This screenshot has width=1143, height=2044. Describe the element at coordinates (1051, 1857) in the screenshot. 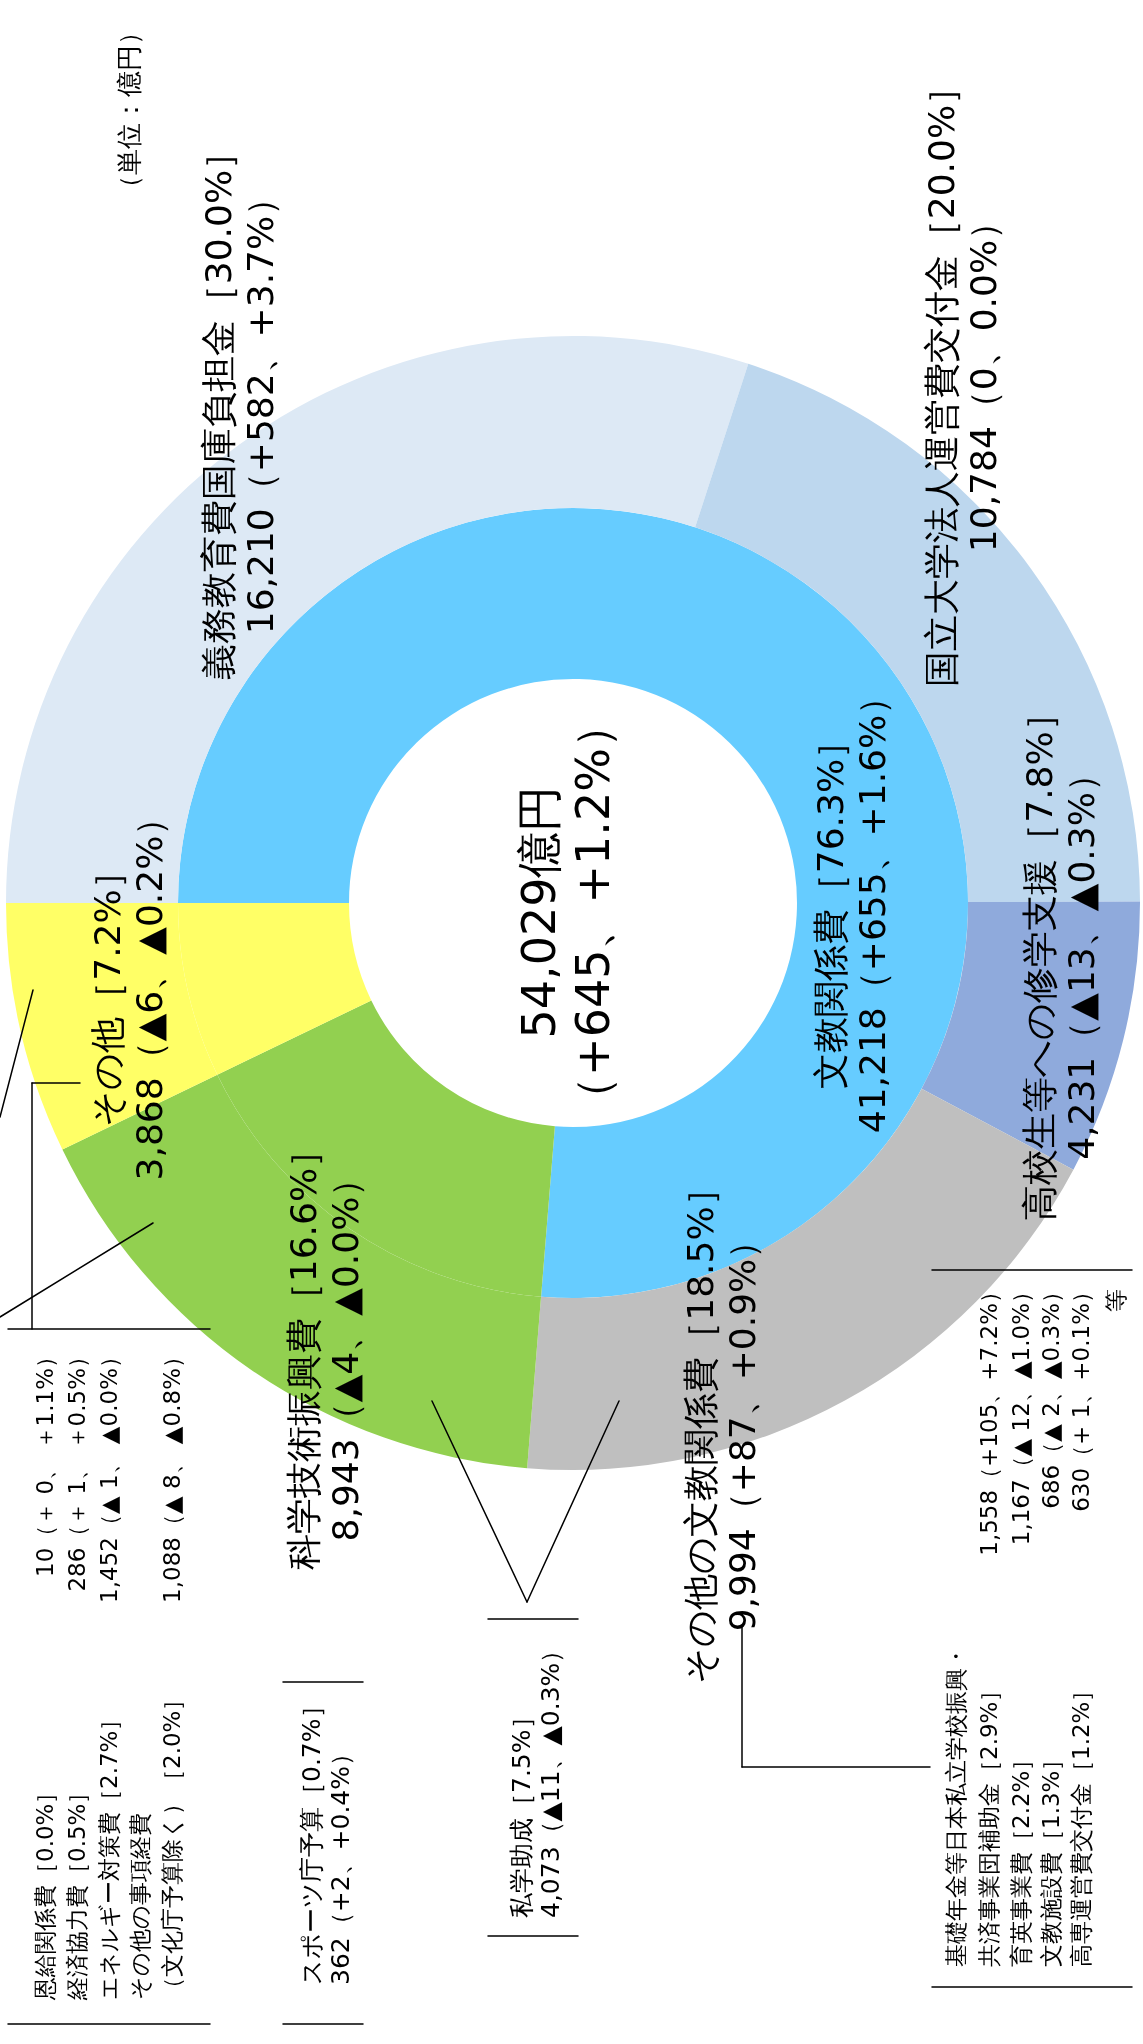

I see `text: 文教施設費［1.3%］` at that location.